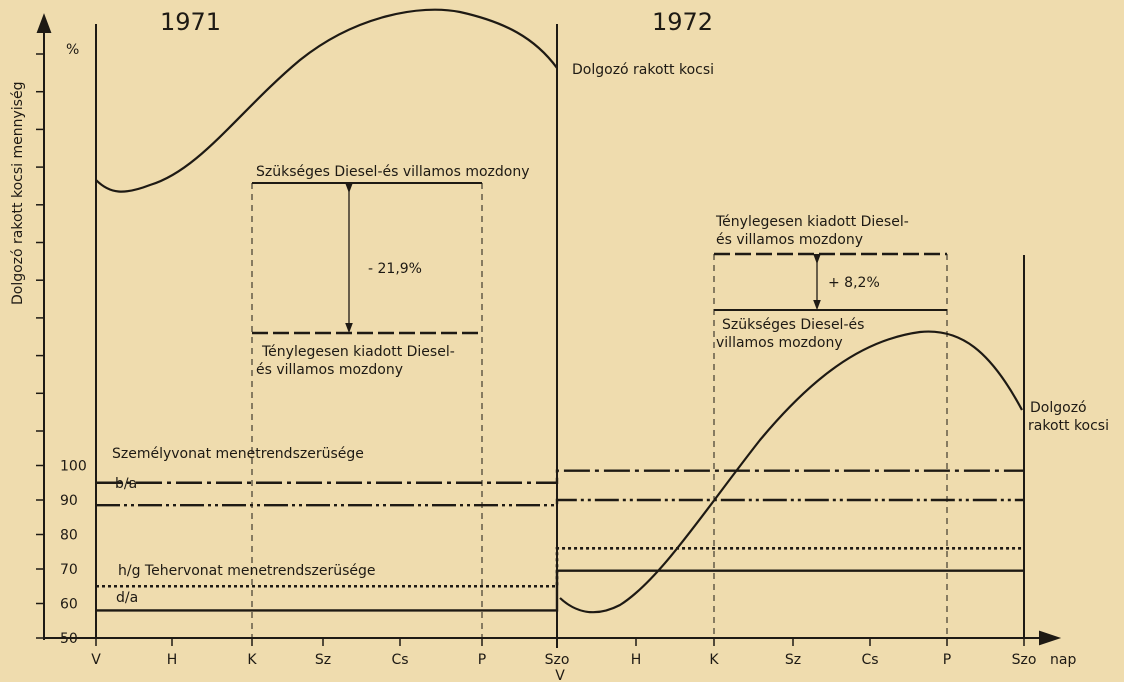  Describe the element at coordinates (1068, 426) in the screenshot. I see `curve-label-right-line2: rakott kocsi` at that location.